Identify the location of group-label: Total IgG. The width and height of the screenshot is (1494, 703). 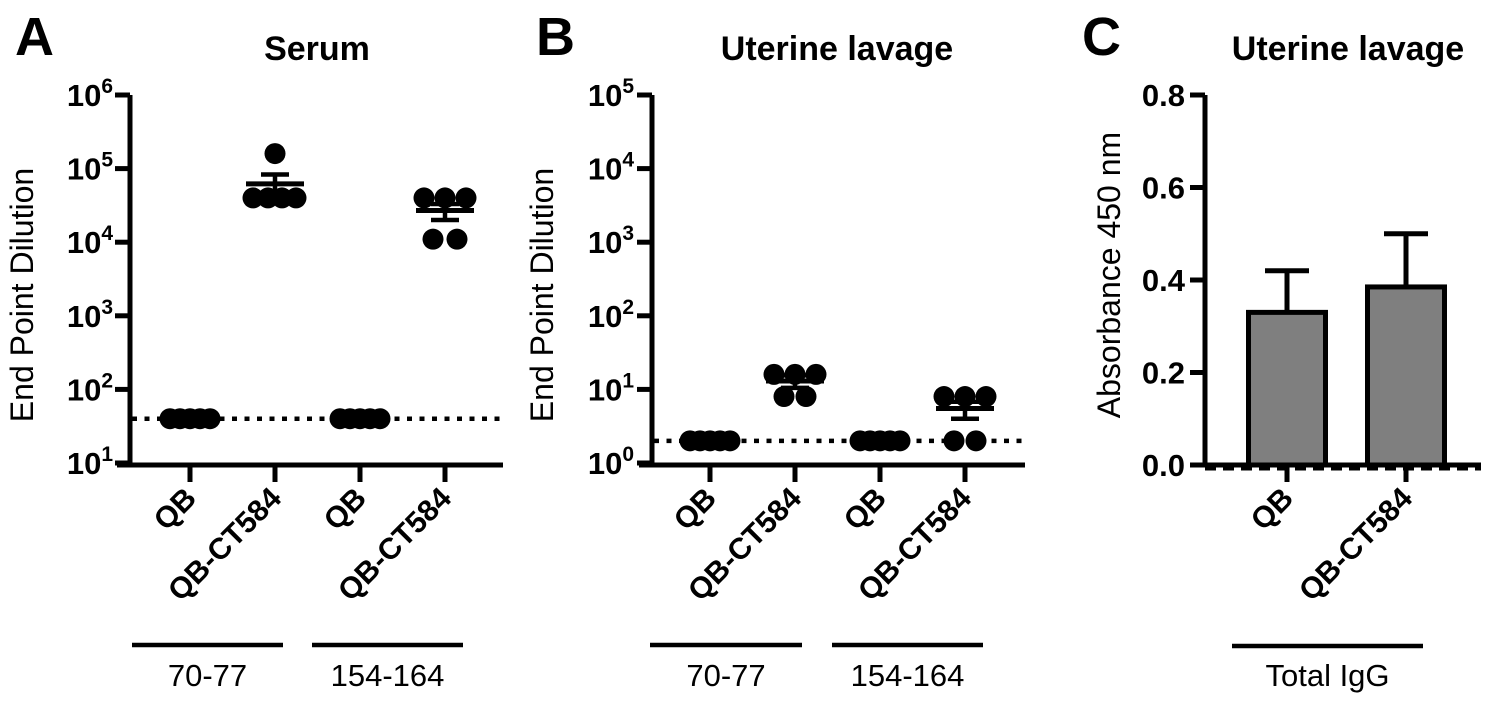
(1327, 675).